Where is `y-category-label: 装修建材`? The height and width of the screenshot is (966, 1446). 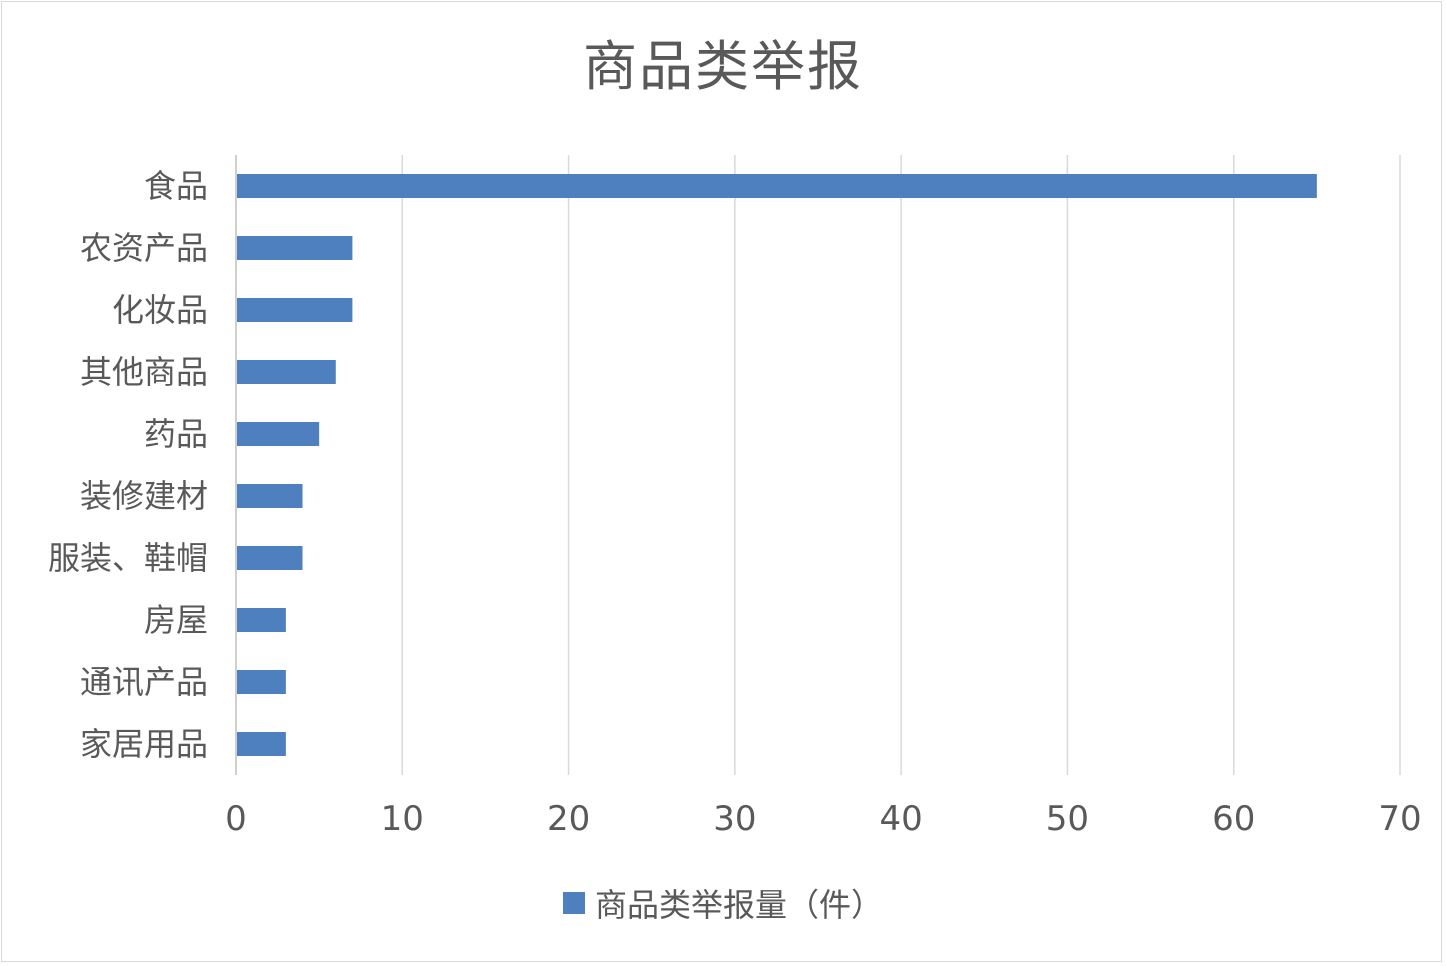
y-category-label: 装修建材 is located at coordinates (144, 496).